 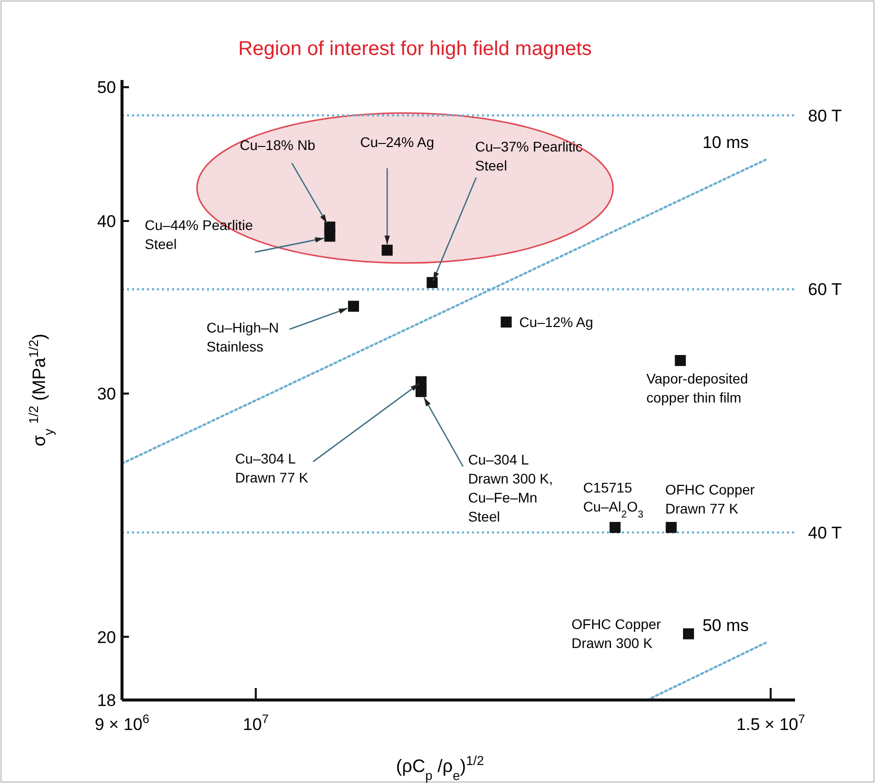 I want to click on ref-line-label: 40 T, so click(x=825, y=532).